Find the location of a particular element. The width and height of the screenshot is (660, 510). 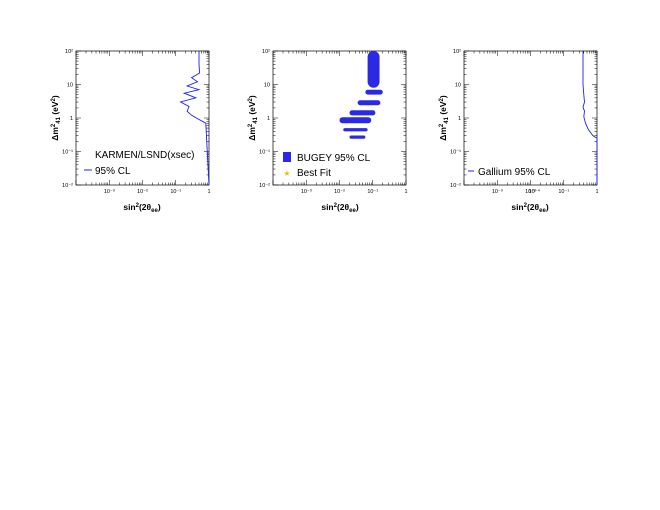

legend-fill-icon is located at coordinates (287, 157).